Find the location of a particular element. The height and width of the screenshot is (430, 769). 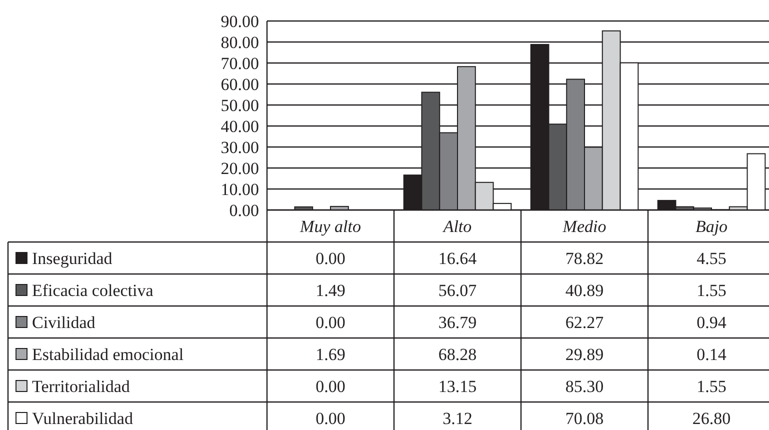

data-label: 62.27 is located at coordinates (584, 322).